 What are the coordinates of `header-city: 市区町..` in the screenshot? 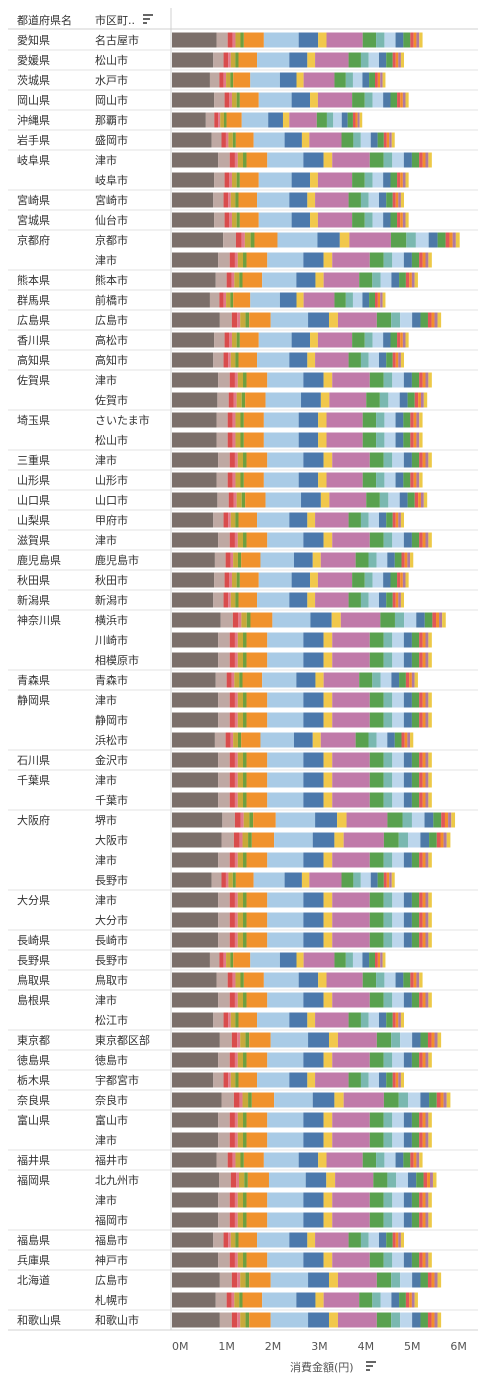 It's located at (115, 20).